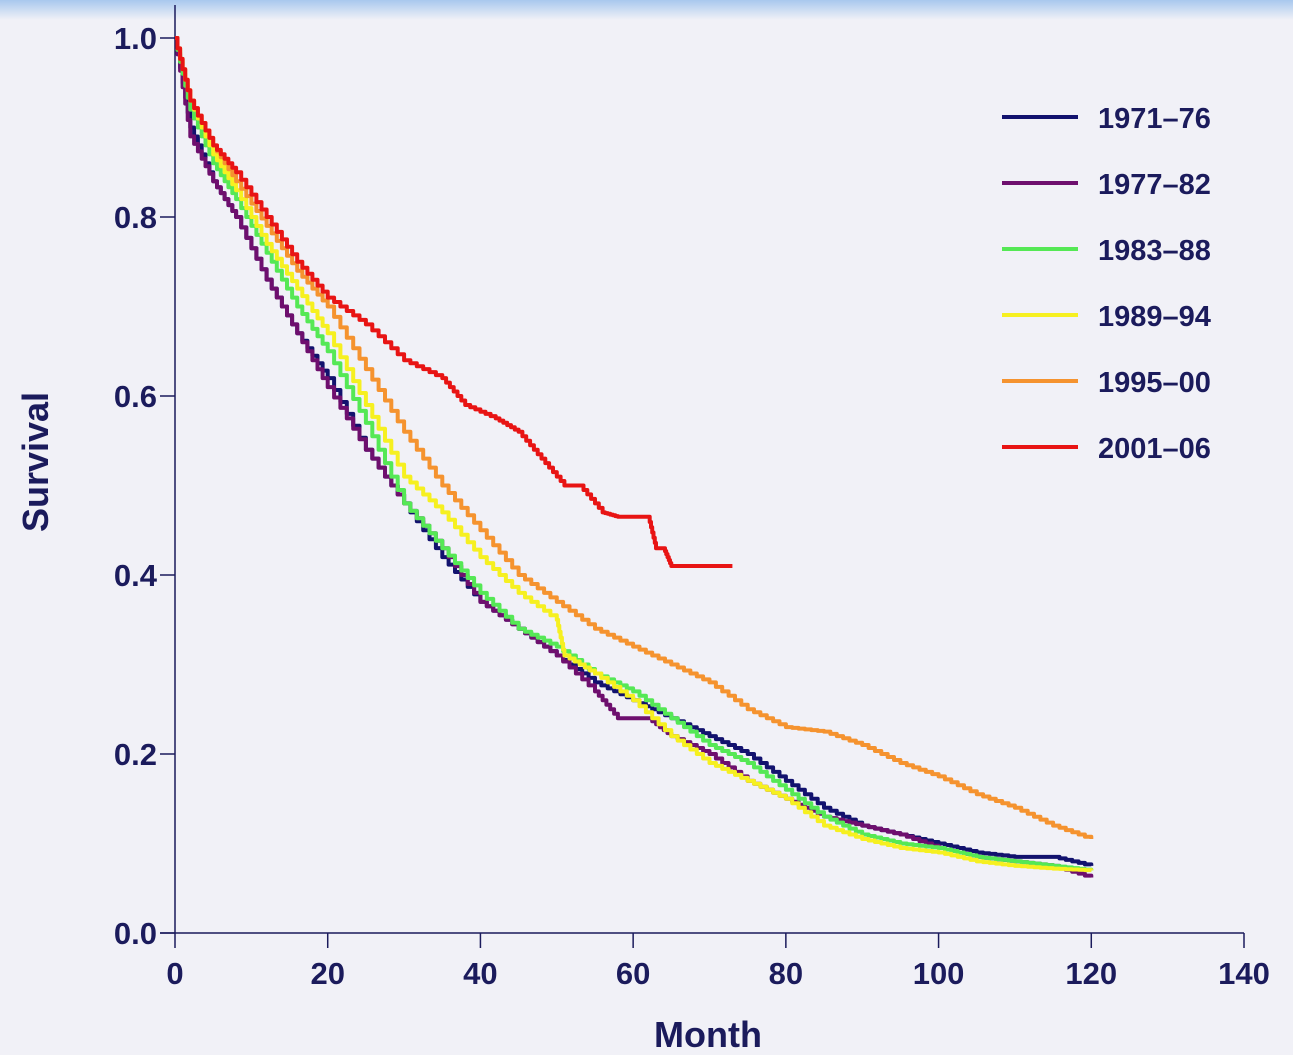  Describe the element at coordinates (135, 217) in the screenshot. I see `y-tick-label: 0.8` at that location.